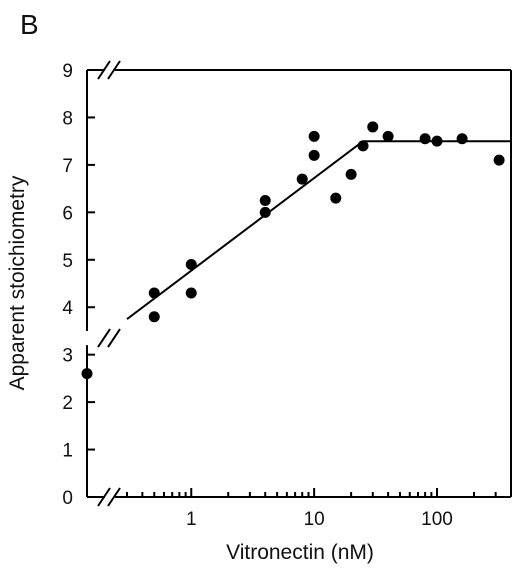 The image size is (520, 569). What do you see at coordinates (114, 338) in the screenshot?
I see `y-break-mark-b` at bounding box center [114, 338].